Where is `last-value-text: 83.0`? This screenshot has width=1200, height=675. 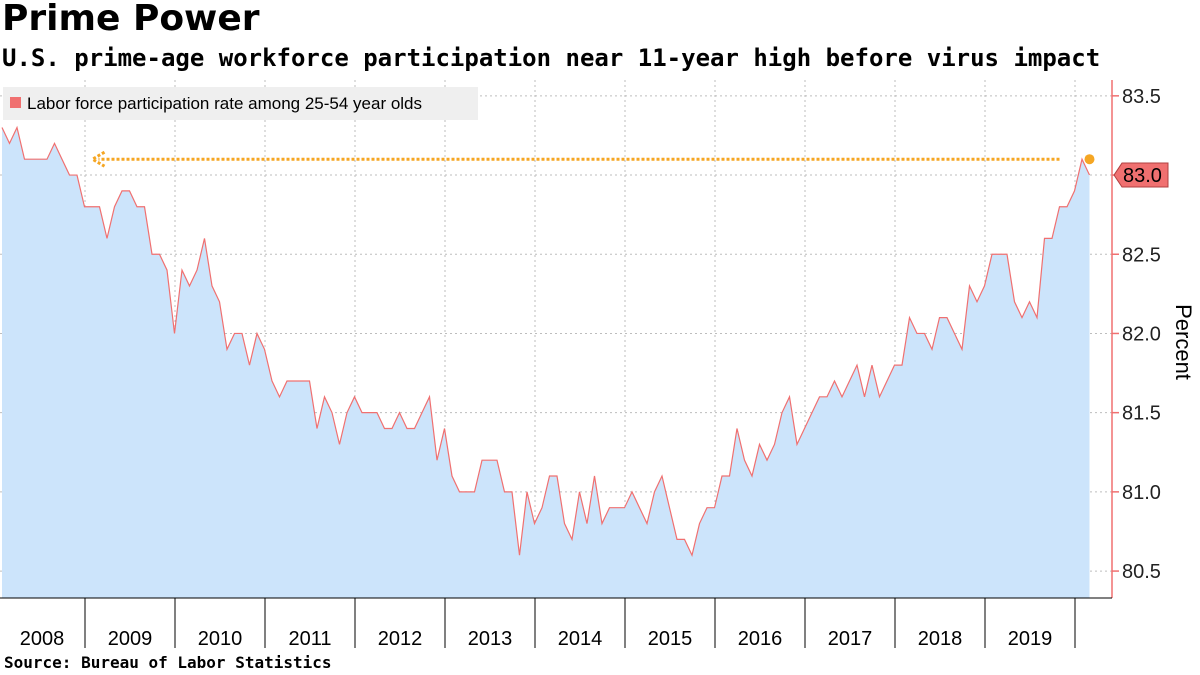 last-value-text: 83.0 is located at coordinates (1142, 176).